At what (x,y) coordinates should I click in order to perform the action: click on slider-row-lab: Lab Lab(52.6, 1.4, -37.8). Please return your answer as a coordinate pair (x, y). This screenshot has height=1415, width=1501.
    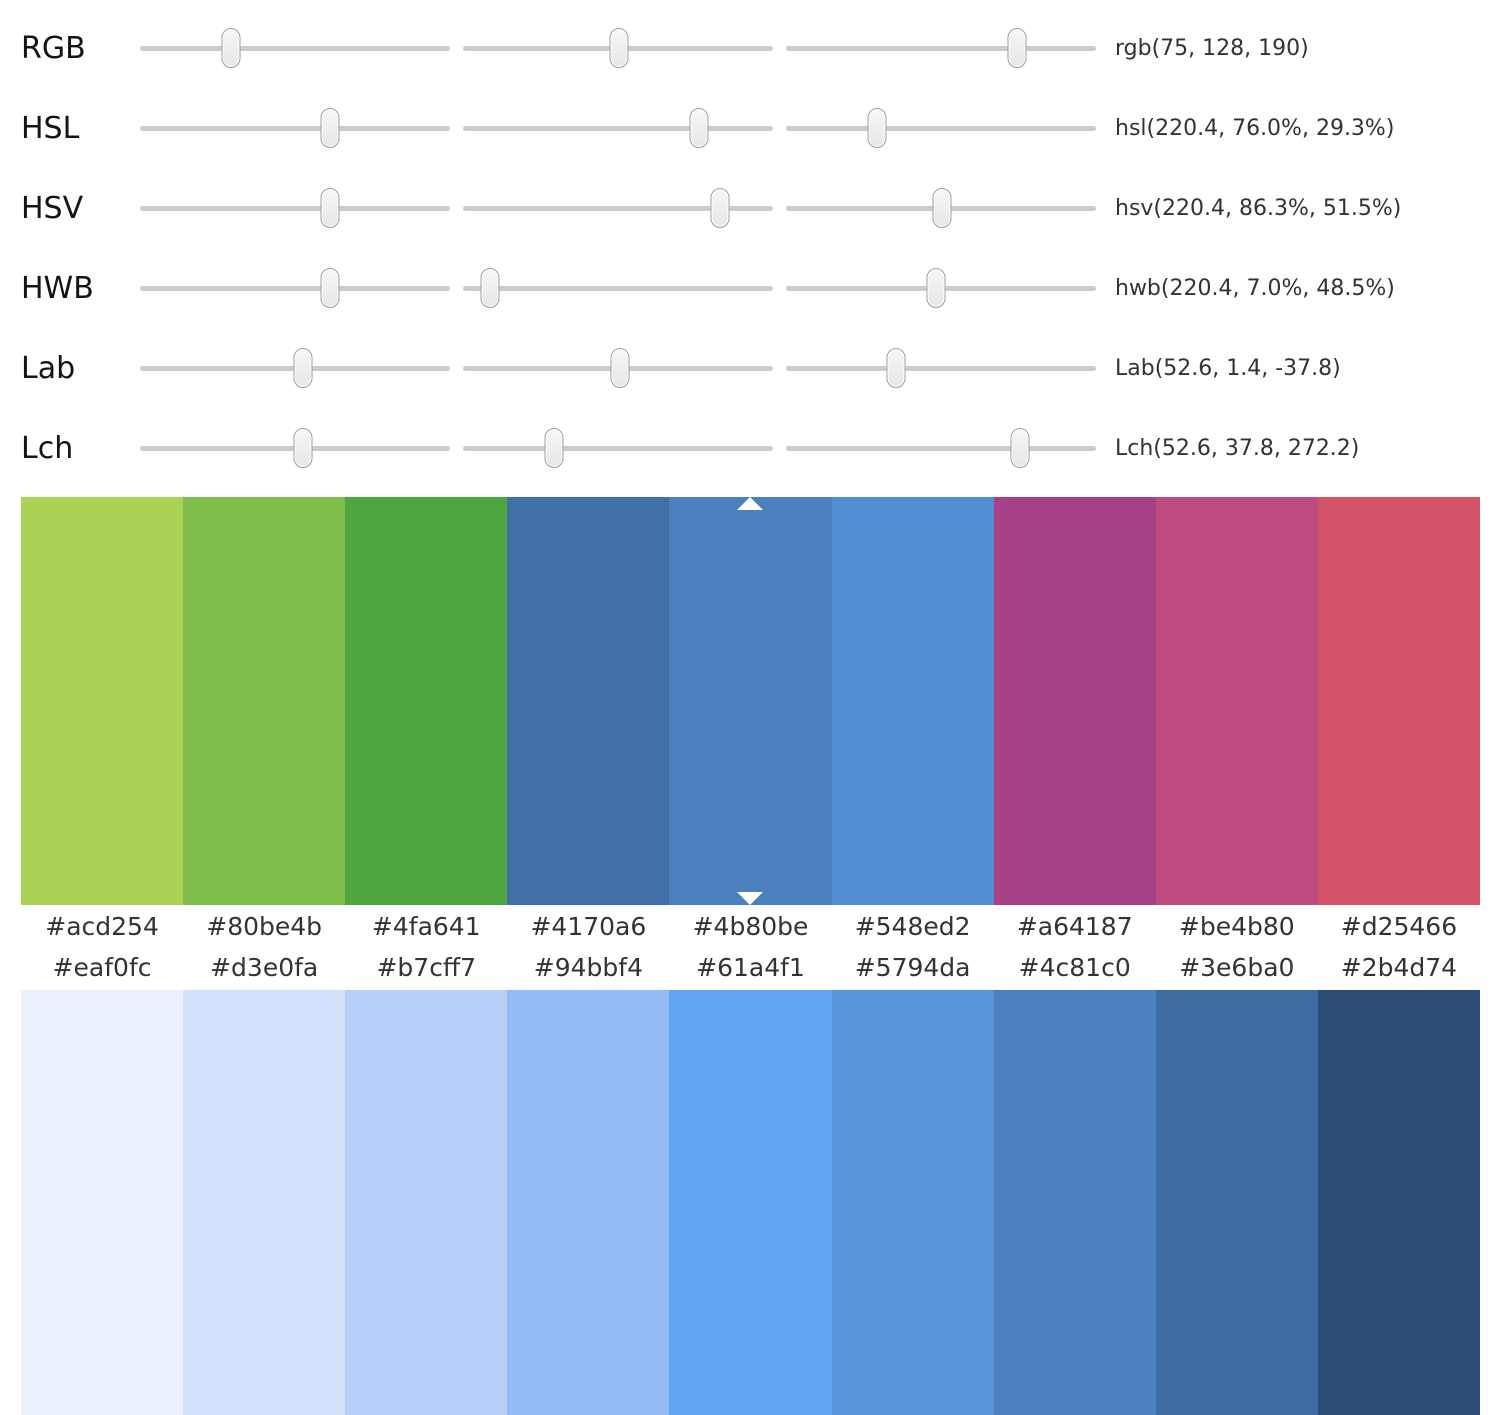
    Looking at the image, I should click on (750, 368).